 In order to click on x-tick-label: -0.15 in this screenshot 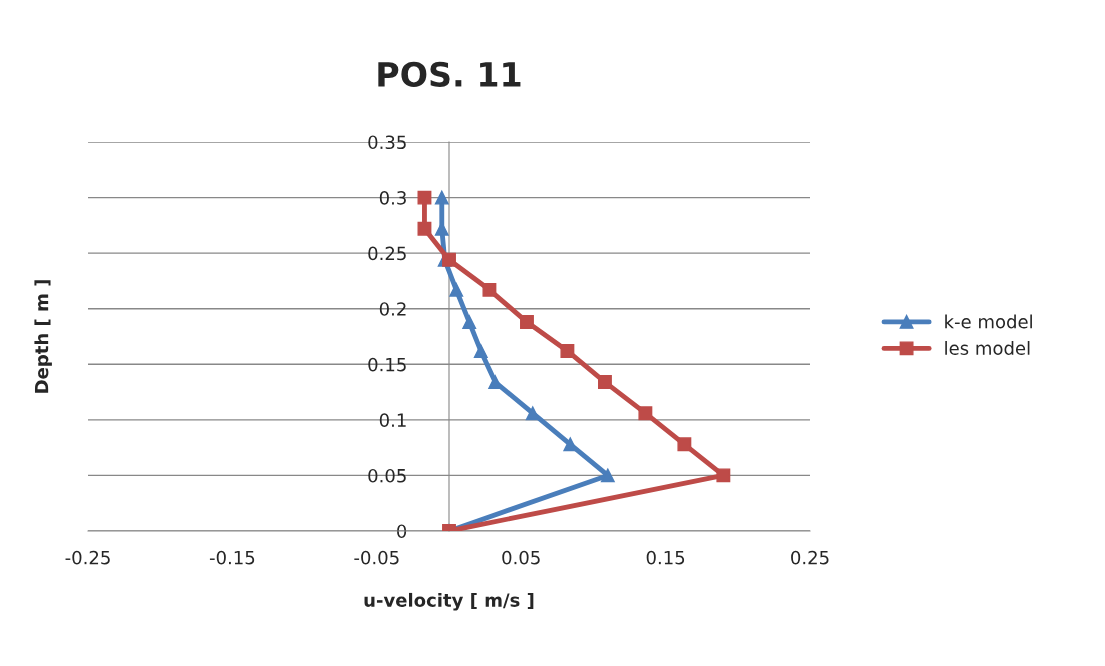, I will do `click(232, 557)`.